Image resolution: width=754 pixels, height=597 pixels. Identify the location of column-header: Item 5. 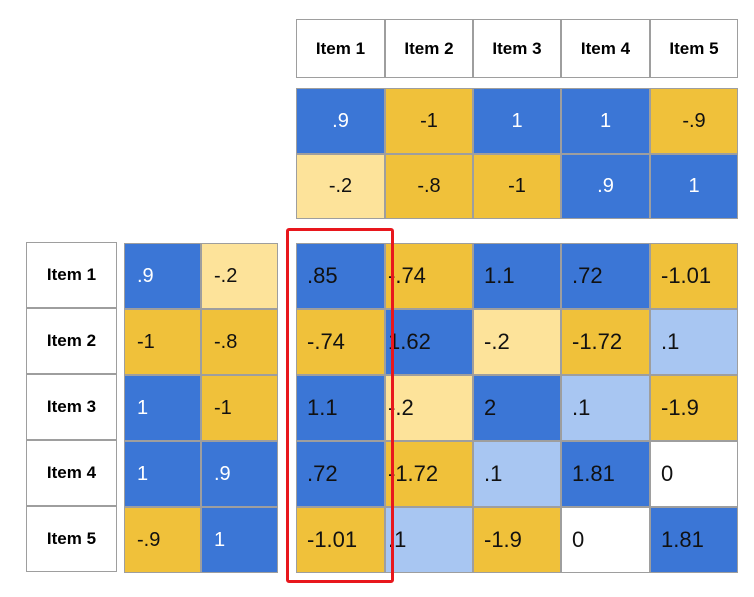
(694, 48).